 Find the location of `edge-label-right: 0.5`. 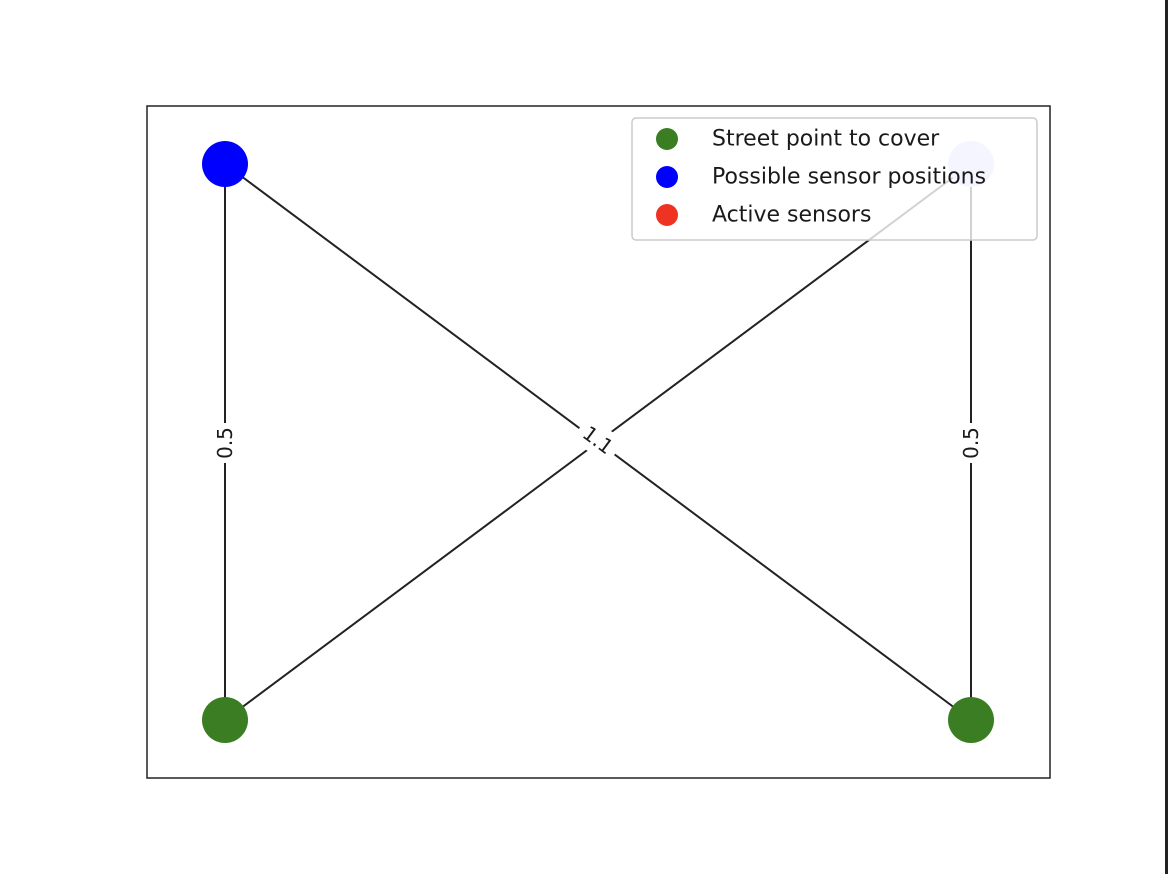

edge-label-right: 0.5 is located at coordinates (971, 443).